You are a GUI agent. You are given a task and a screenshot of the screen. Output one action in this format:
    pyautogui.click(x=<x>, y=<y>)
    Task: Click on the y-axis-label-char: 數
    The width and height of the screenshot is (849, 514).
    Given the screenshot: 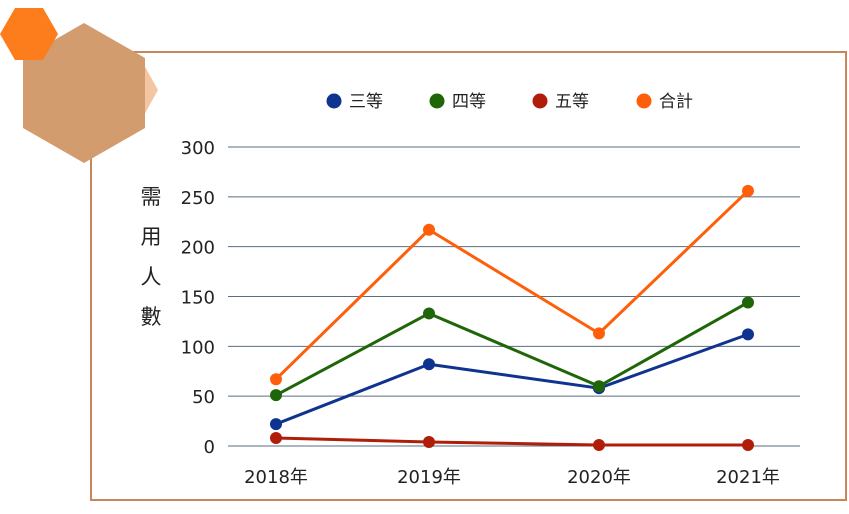 What is the action you would take?
    pyautogui.click(x=151, y=317)
    